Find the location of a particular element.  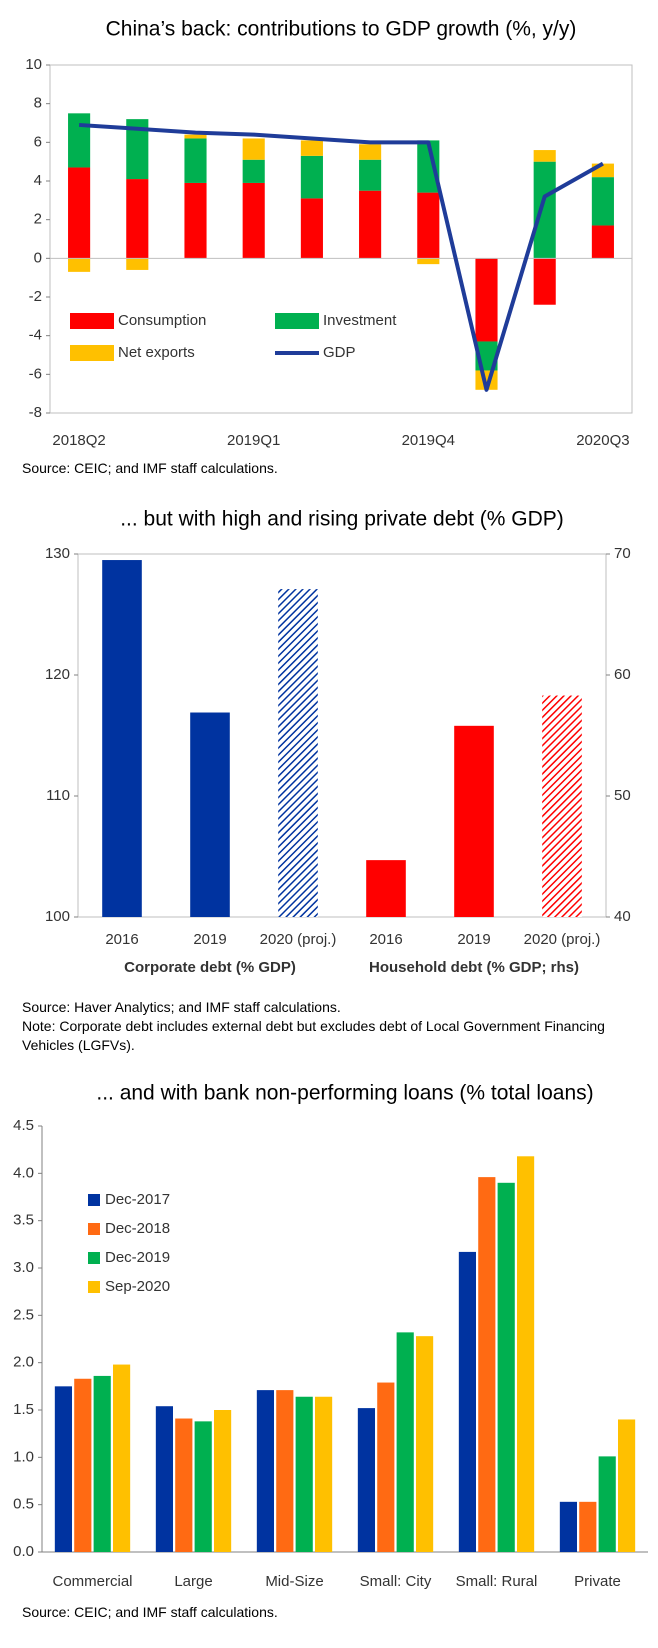

legend-label: Investment is located at coordinates (360, 320).